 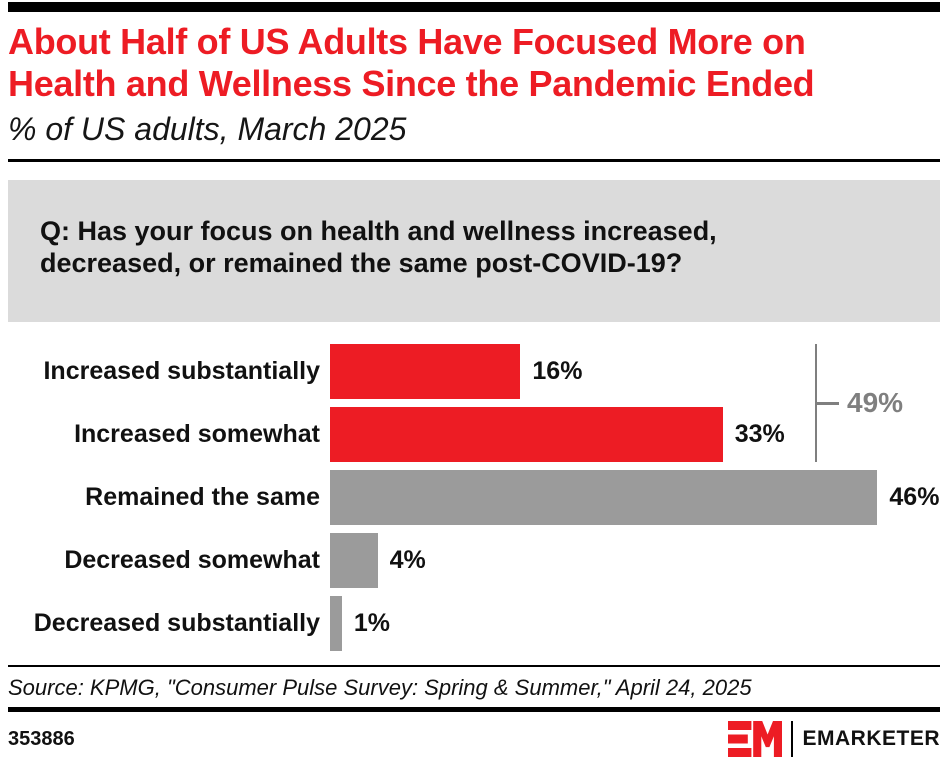 I want to click on bar-value-label: 33%, so click(x=759, y=434).